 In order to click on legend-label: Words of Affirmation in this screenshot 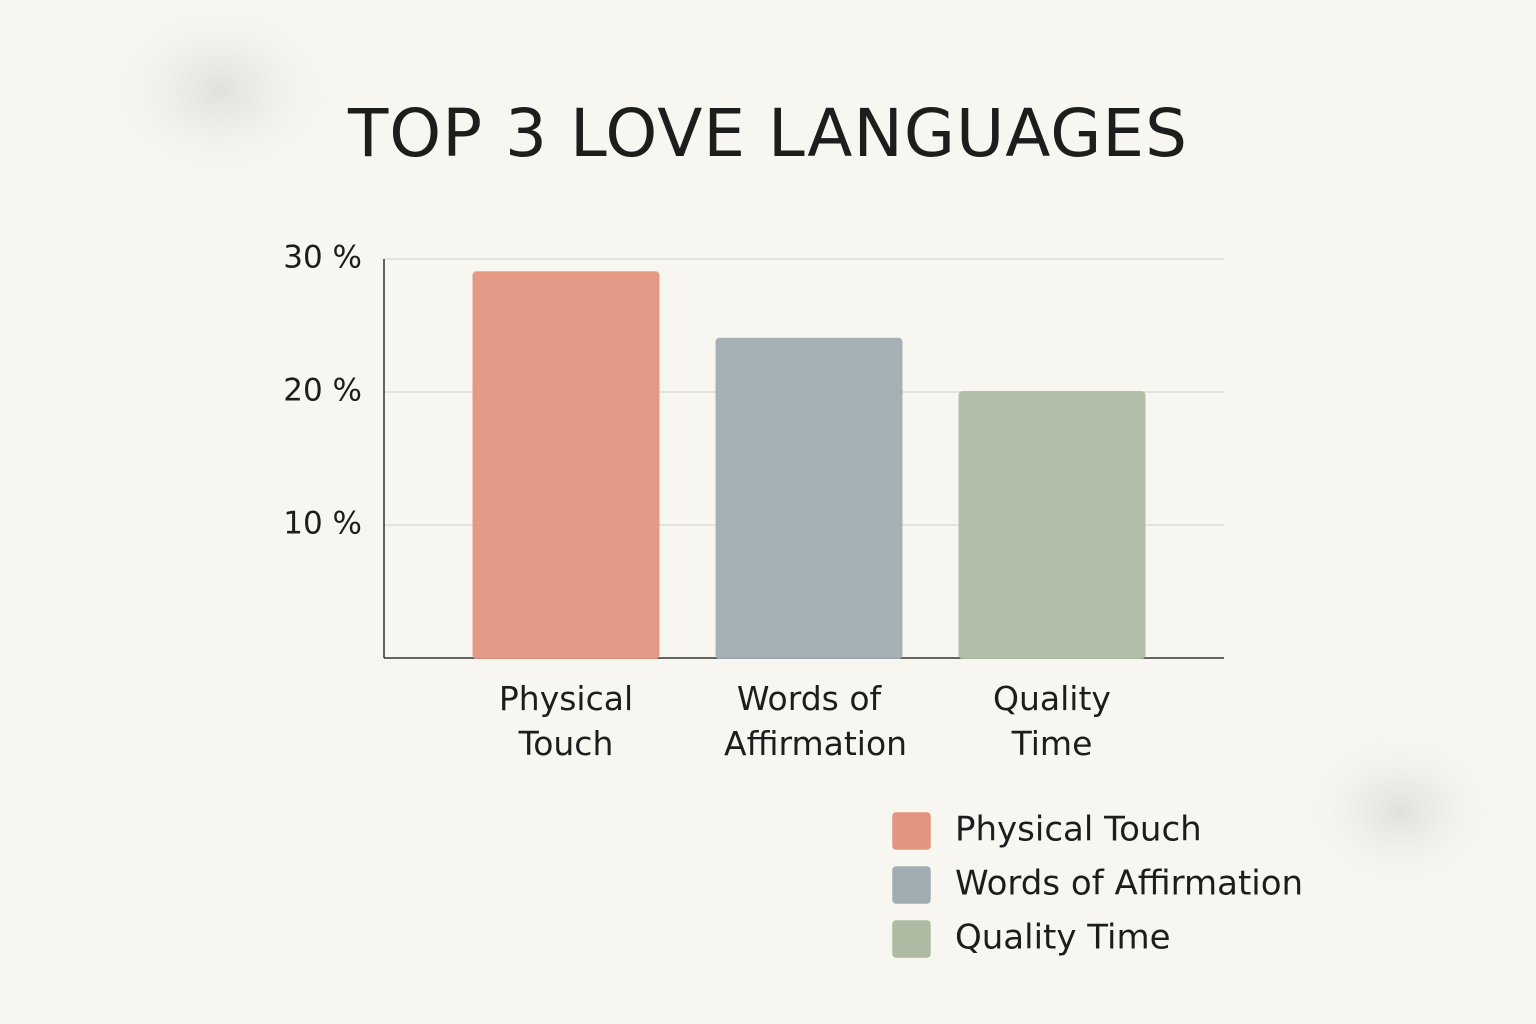, I will do `click(1129, 884)`.